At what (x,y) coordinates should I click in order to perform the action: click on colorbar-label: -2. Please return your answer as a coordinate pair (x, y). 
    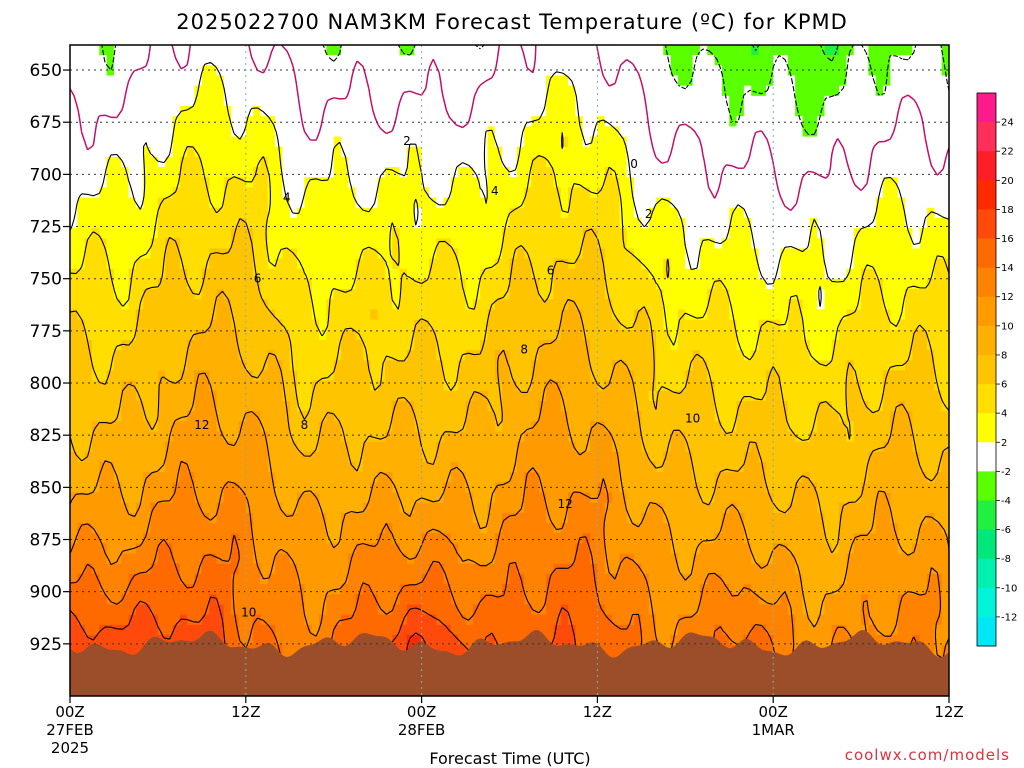
    Looking at the image, I should click on (1006, 472).